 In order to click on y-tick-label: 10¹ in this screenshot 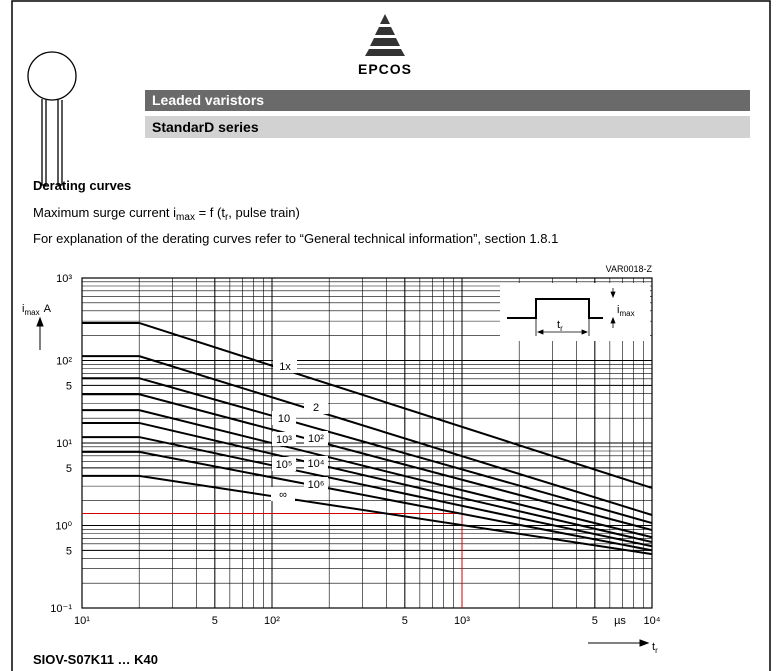, I will do `click(64, 444)`.